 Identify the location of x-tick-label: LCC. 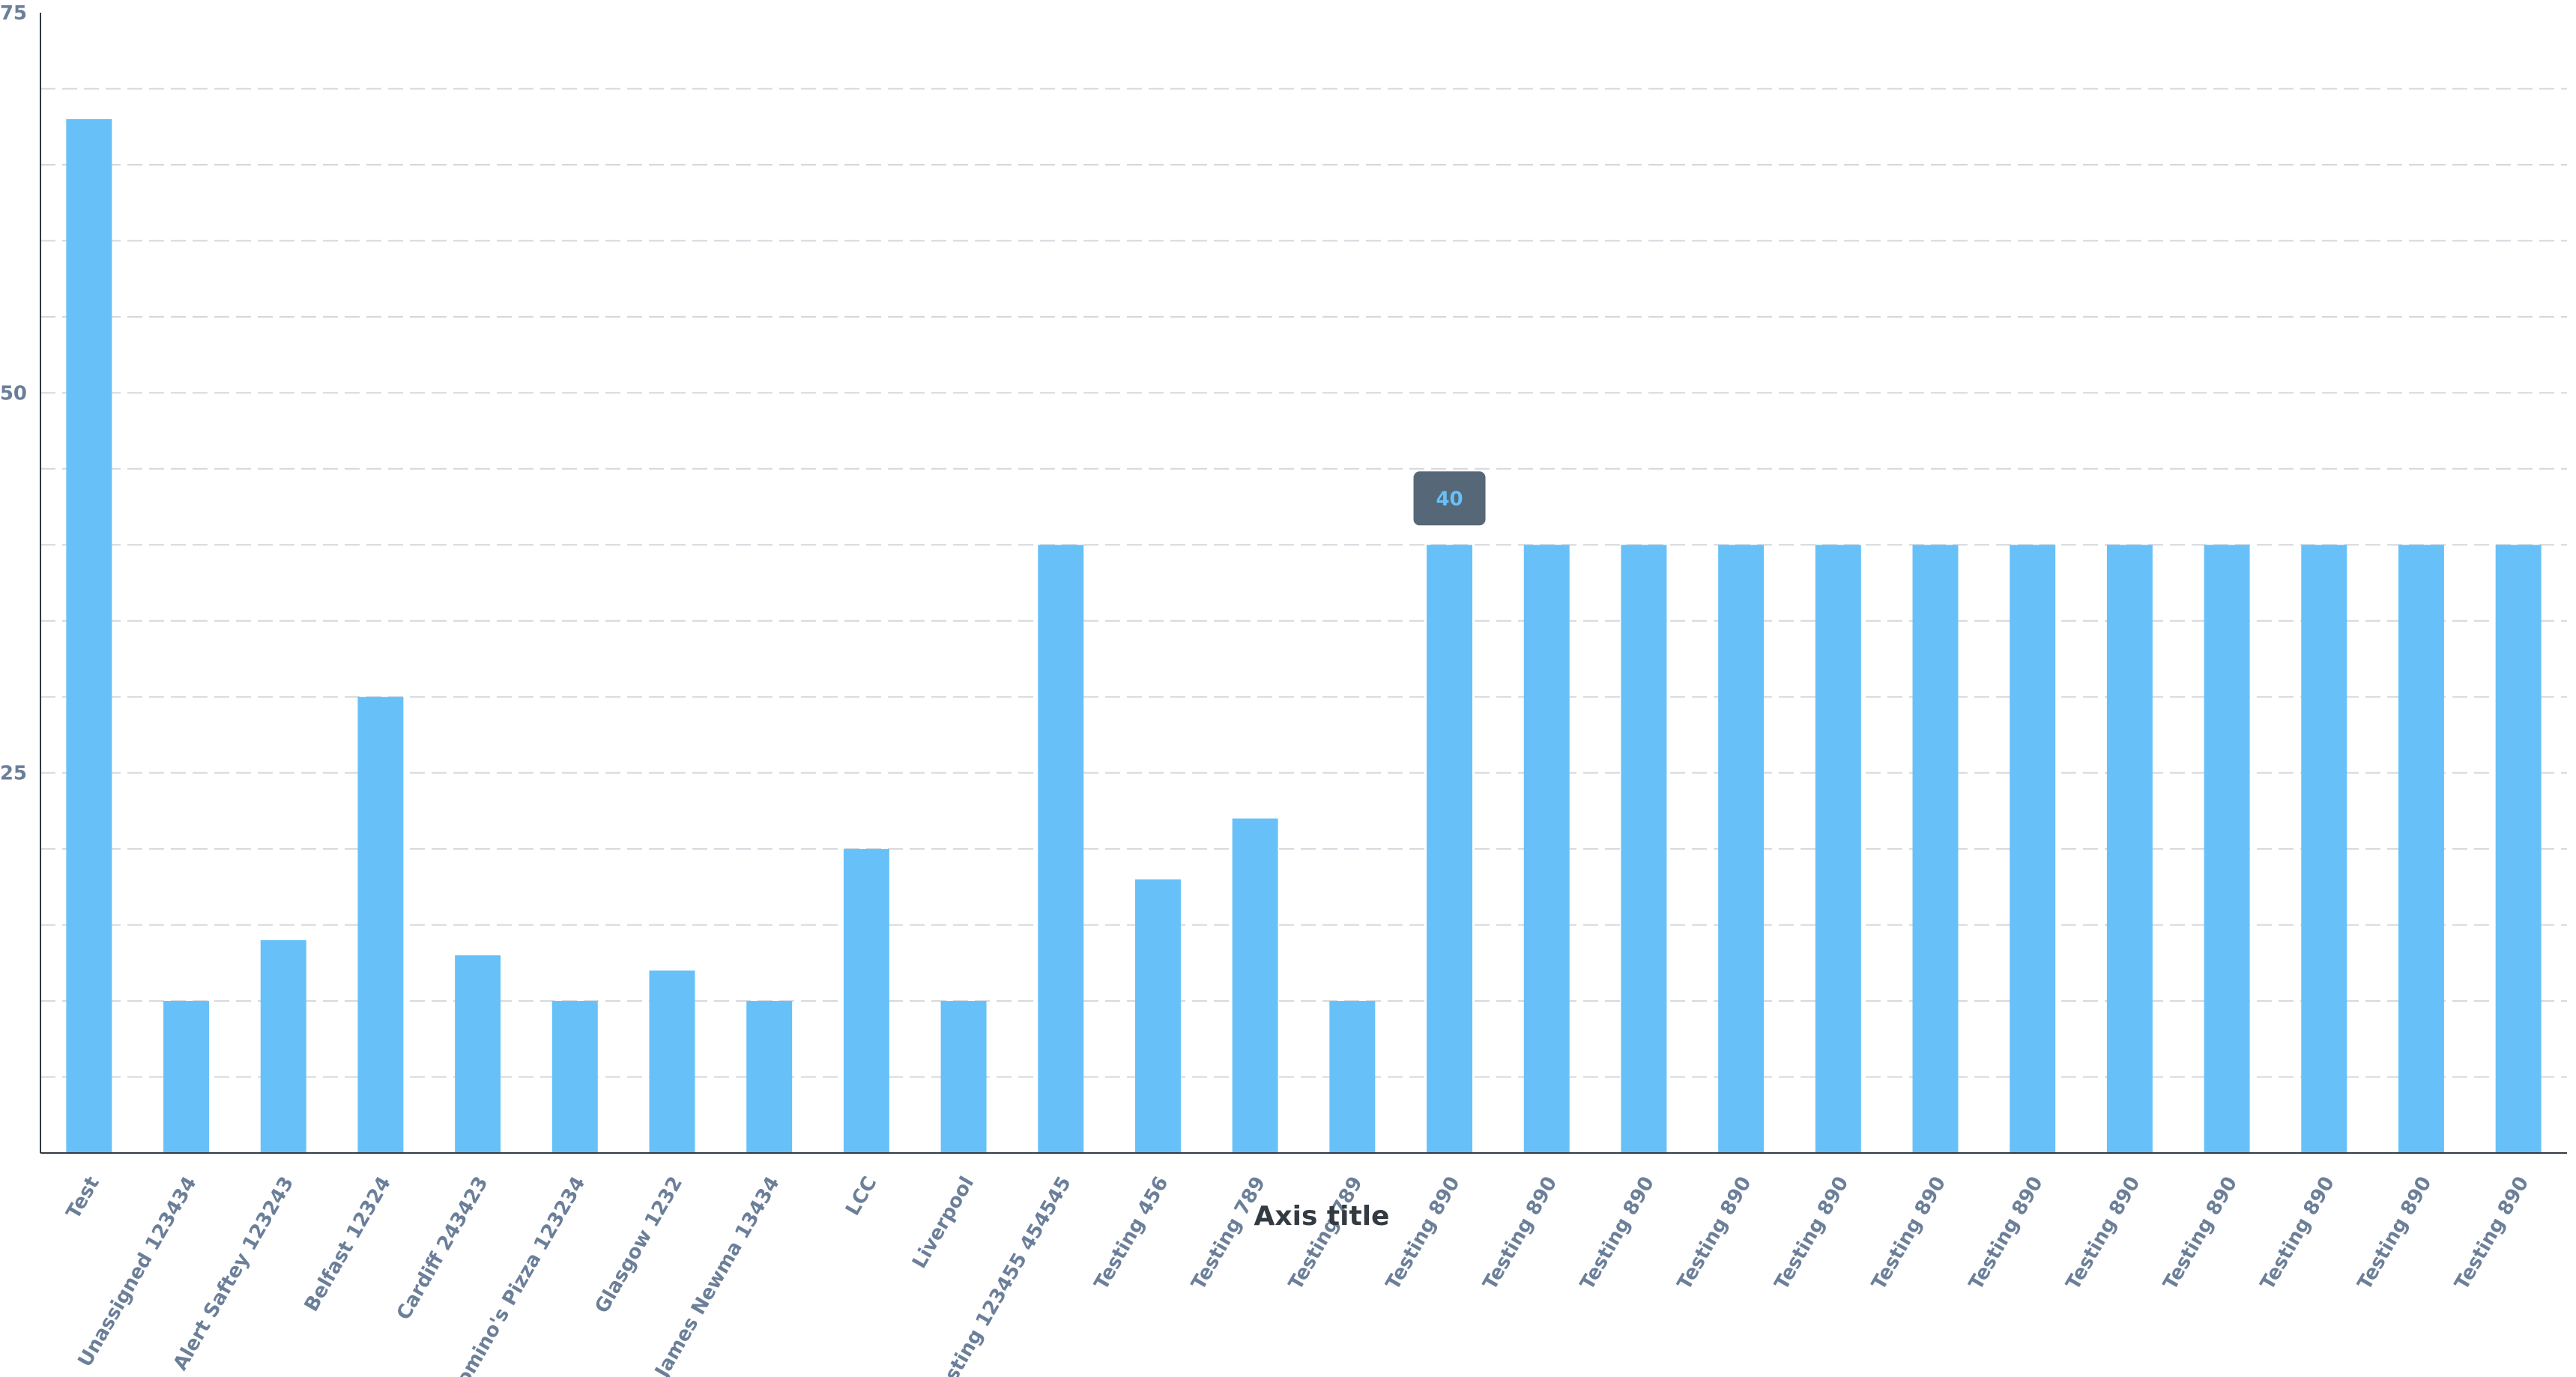
(861, 1196).